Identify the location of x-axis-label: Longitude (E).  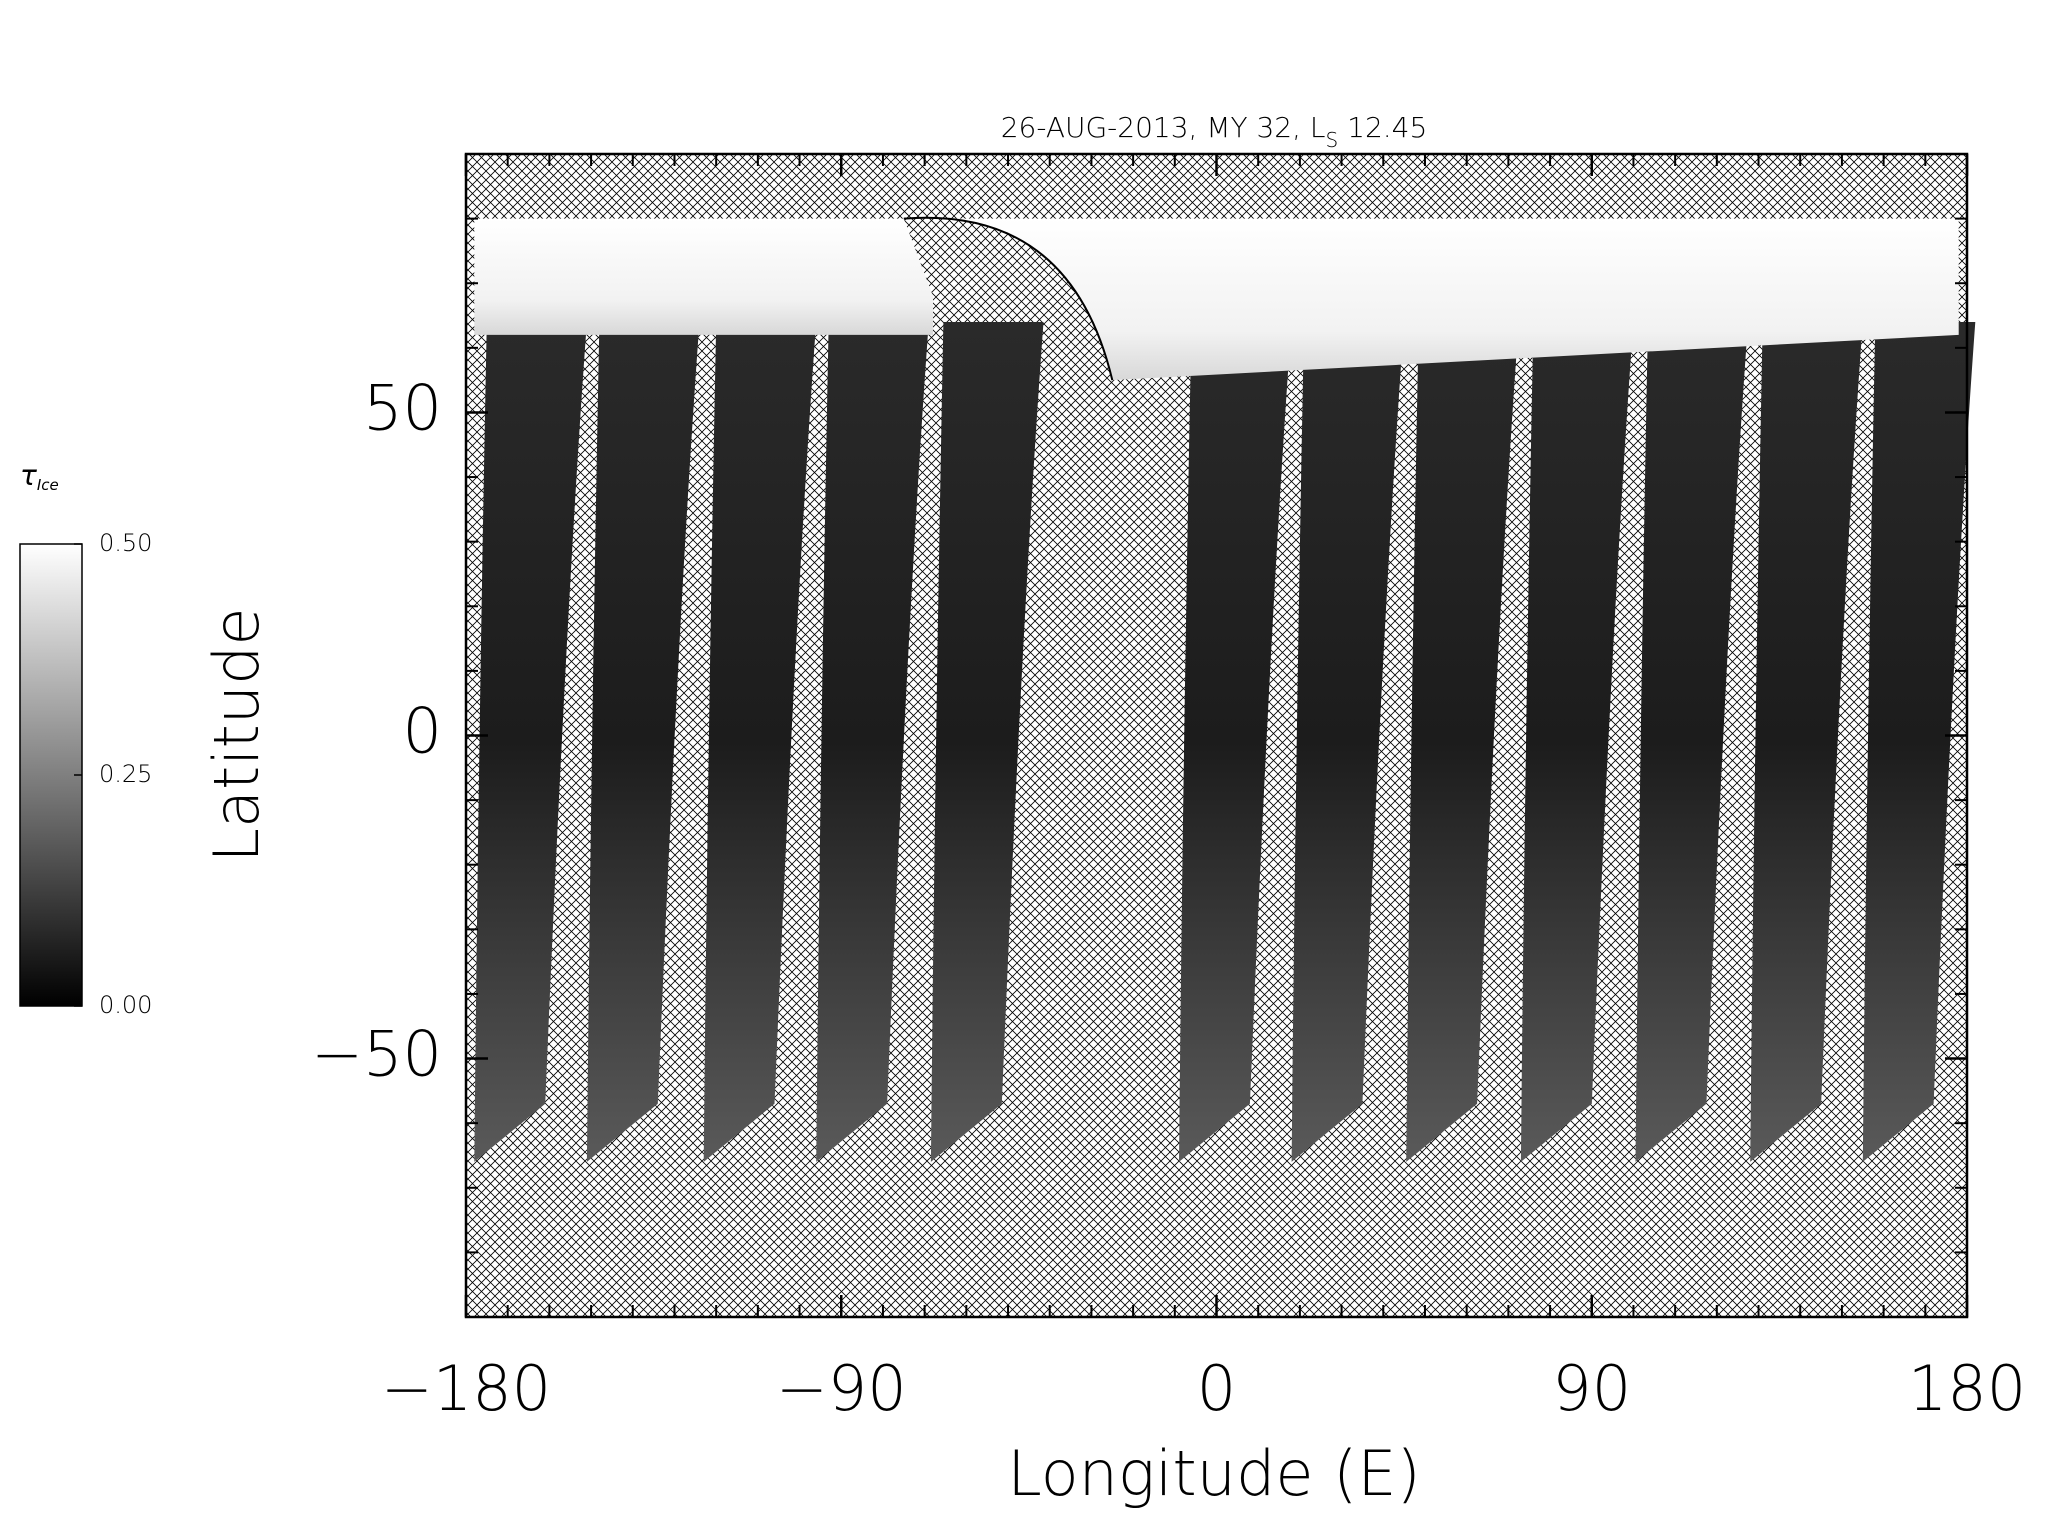
(1213, 1473).